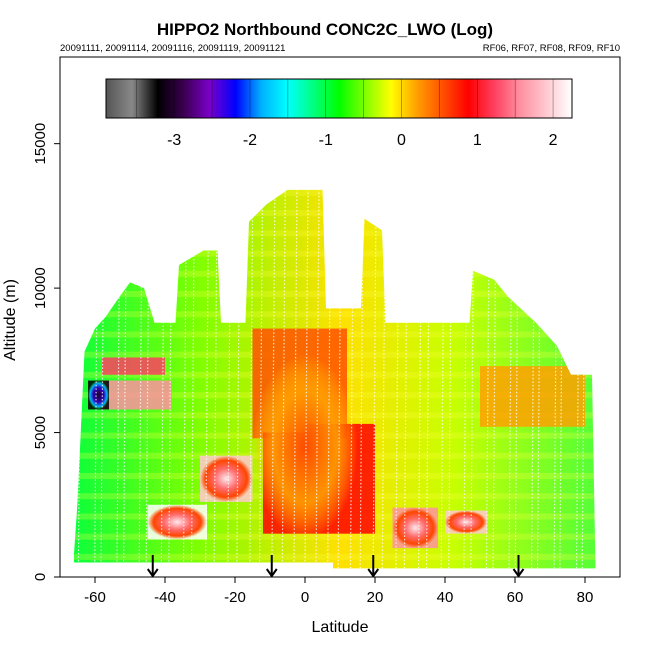 The image size is (650, 650). Describe the element at coordinates (40, 144) in the screenshot. I see `y-tick-label: 15000` at that location.